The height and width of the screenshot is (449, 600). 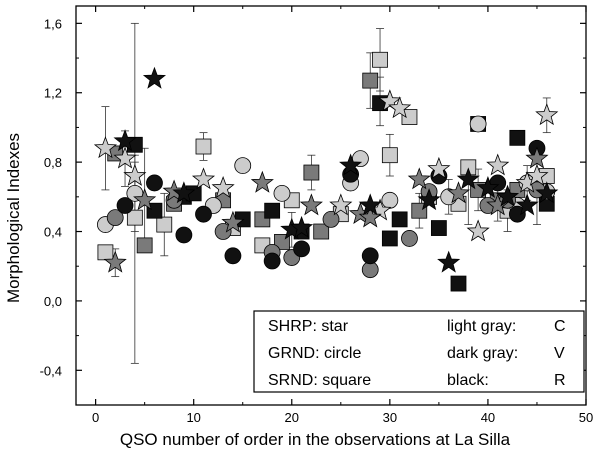 I want to click on y-axis-label: Morphological Indexes, so click(x=13, y=218).